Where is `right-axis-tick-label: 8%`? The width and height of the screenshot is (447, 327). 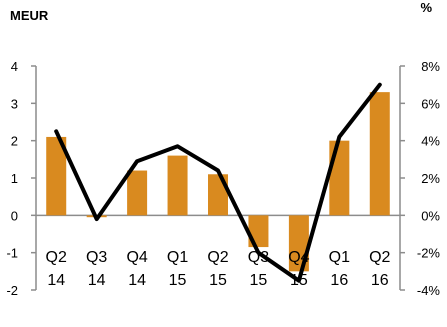 right-axis-tick-label: 8% is located at coordinates (430, 66).